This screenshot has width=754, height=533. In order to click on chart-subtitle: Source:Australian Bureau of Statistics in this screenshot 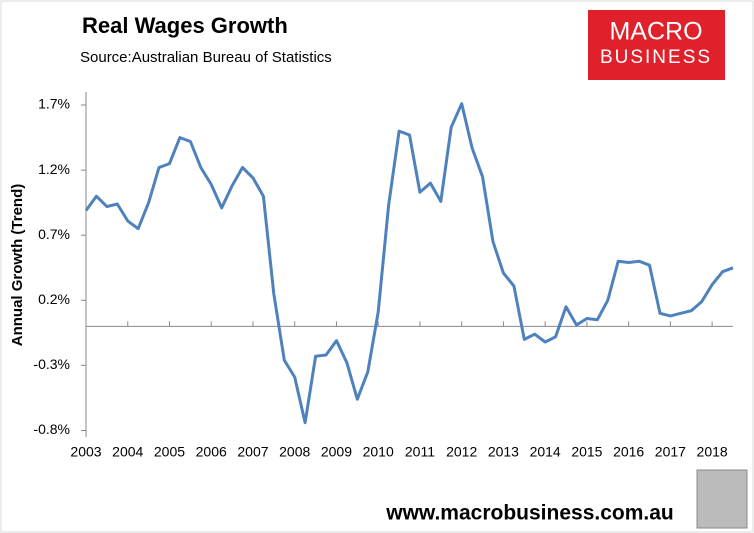, I will do `click(206, 57)`.